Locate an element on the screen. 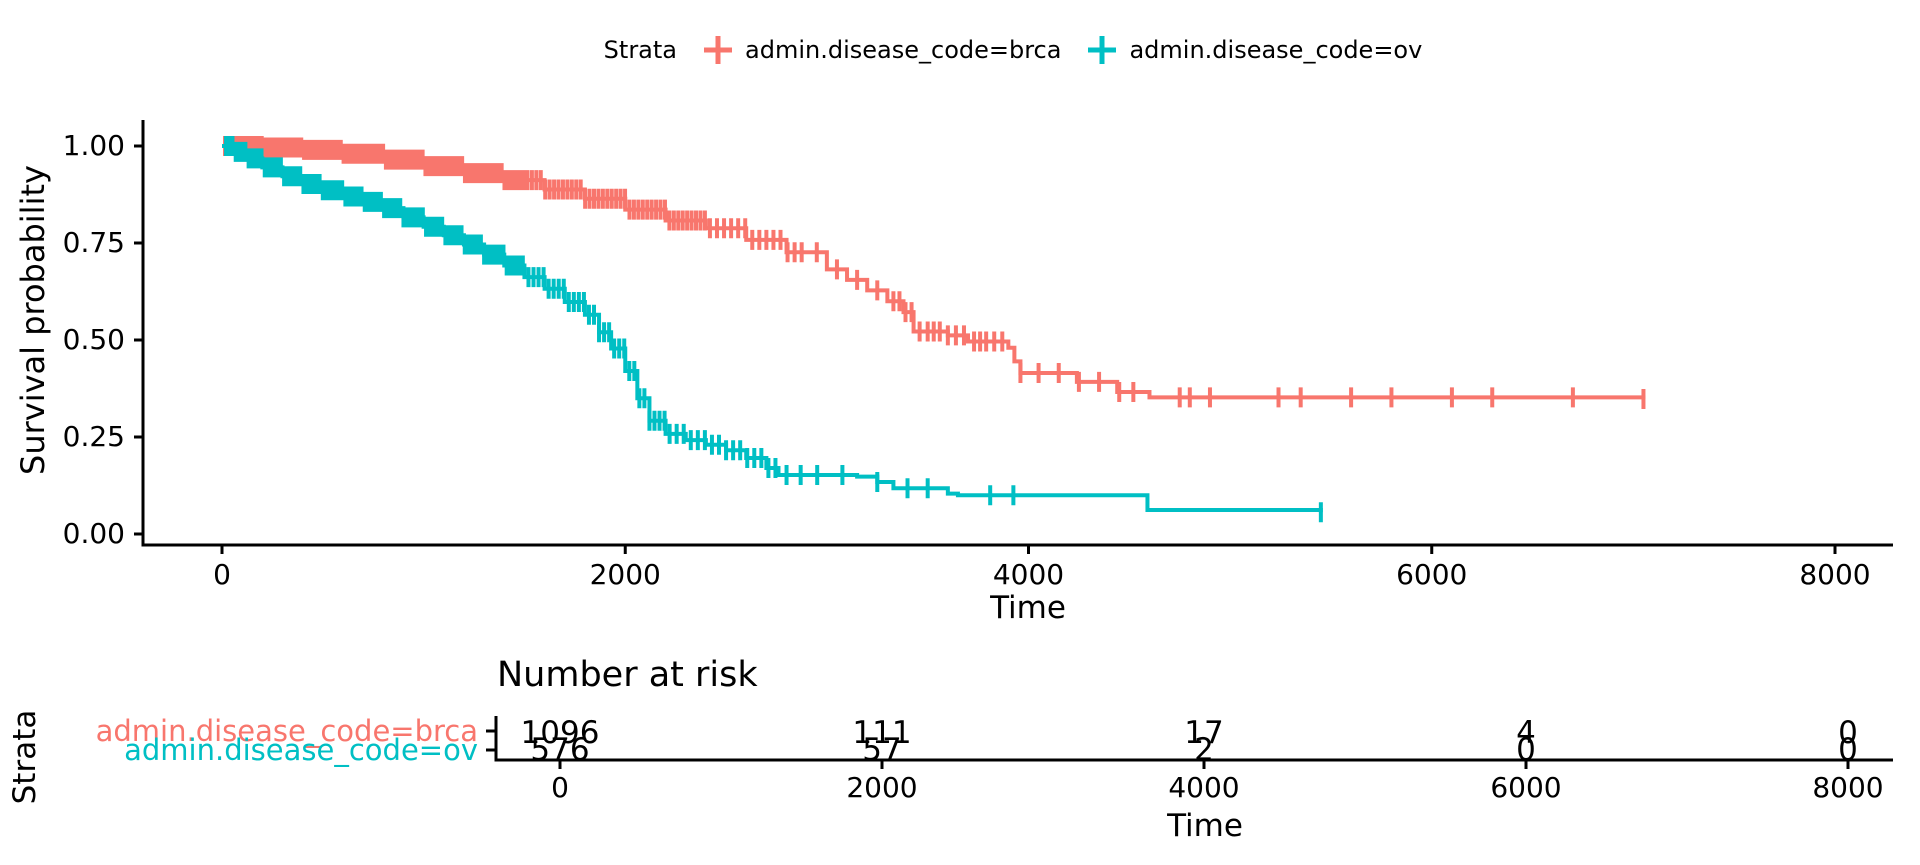  y-axis-title: Survival probability is located at coordinates (33, 320).